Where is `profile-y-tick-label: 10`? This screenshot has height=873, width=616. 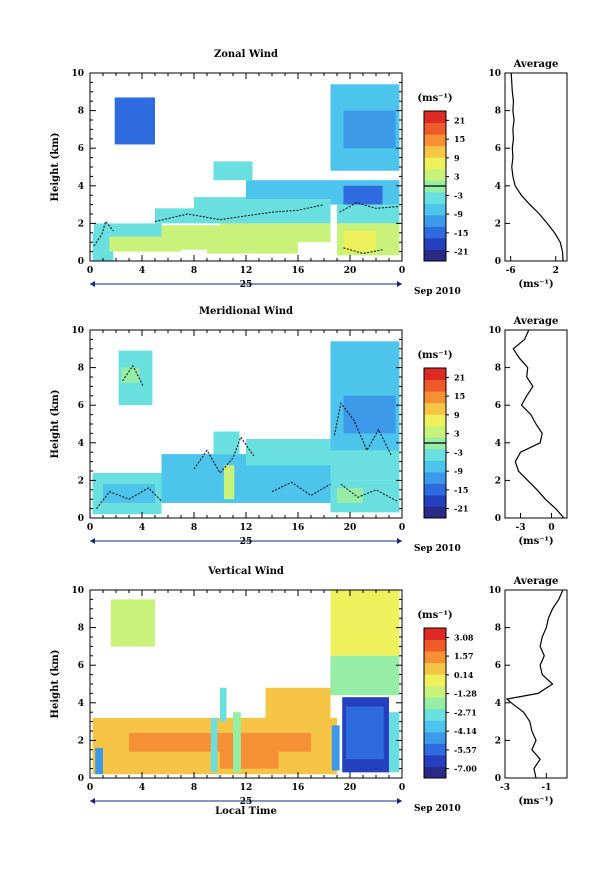
profile-y-tick-label: 10 is located at coordinates (494, 74).